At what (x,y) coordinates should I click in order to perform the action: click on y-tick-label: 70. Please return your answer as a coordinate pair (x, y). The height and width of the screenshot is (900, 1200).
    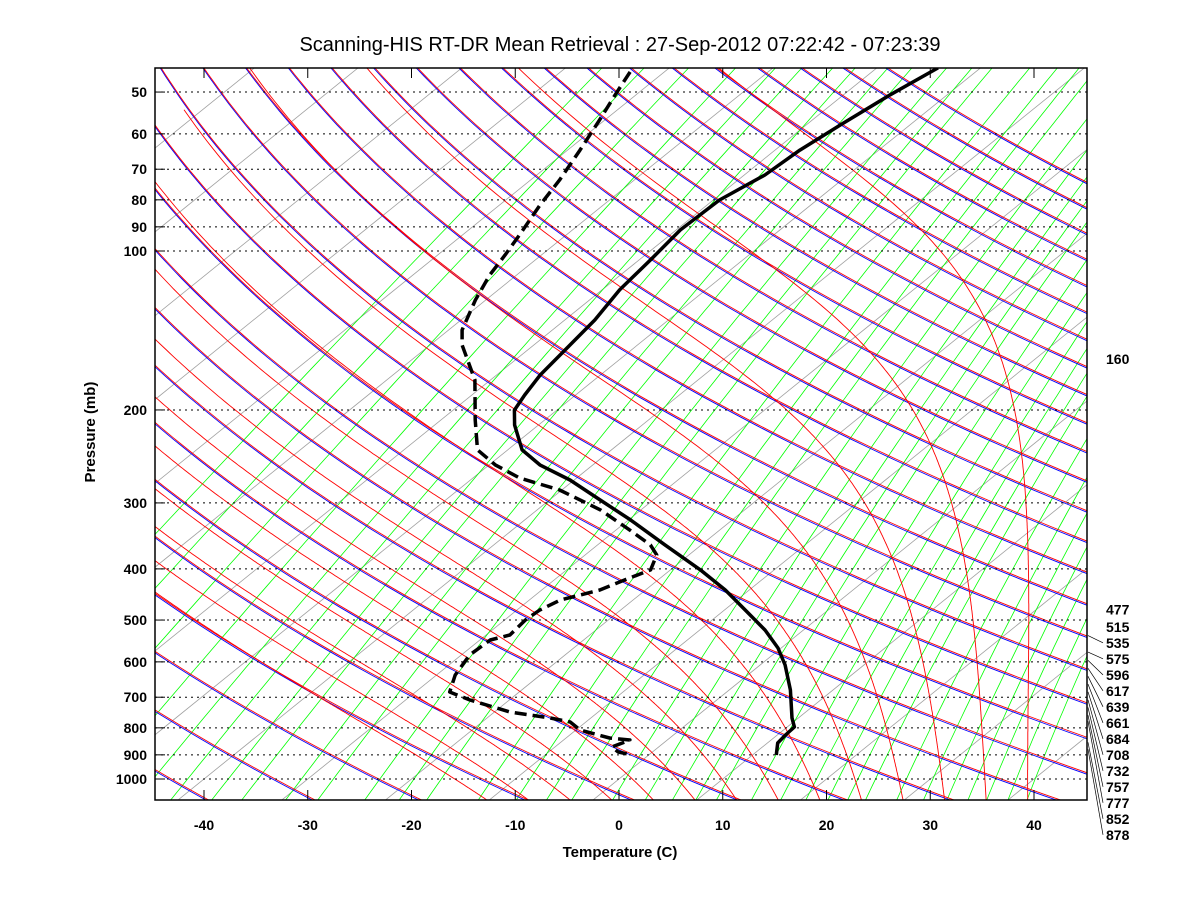
    Looking at the image, I should click on (139, 169).